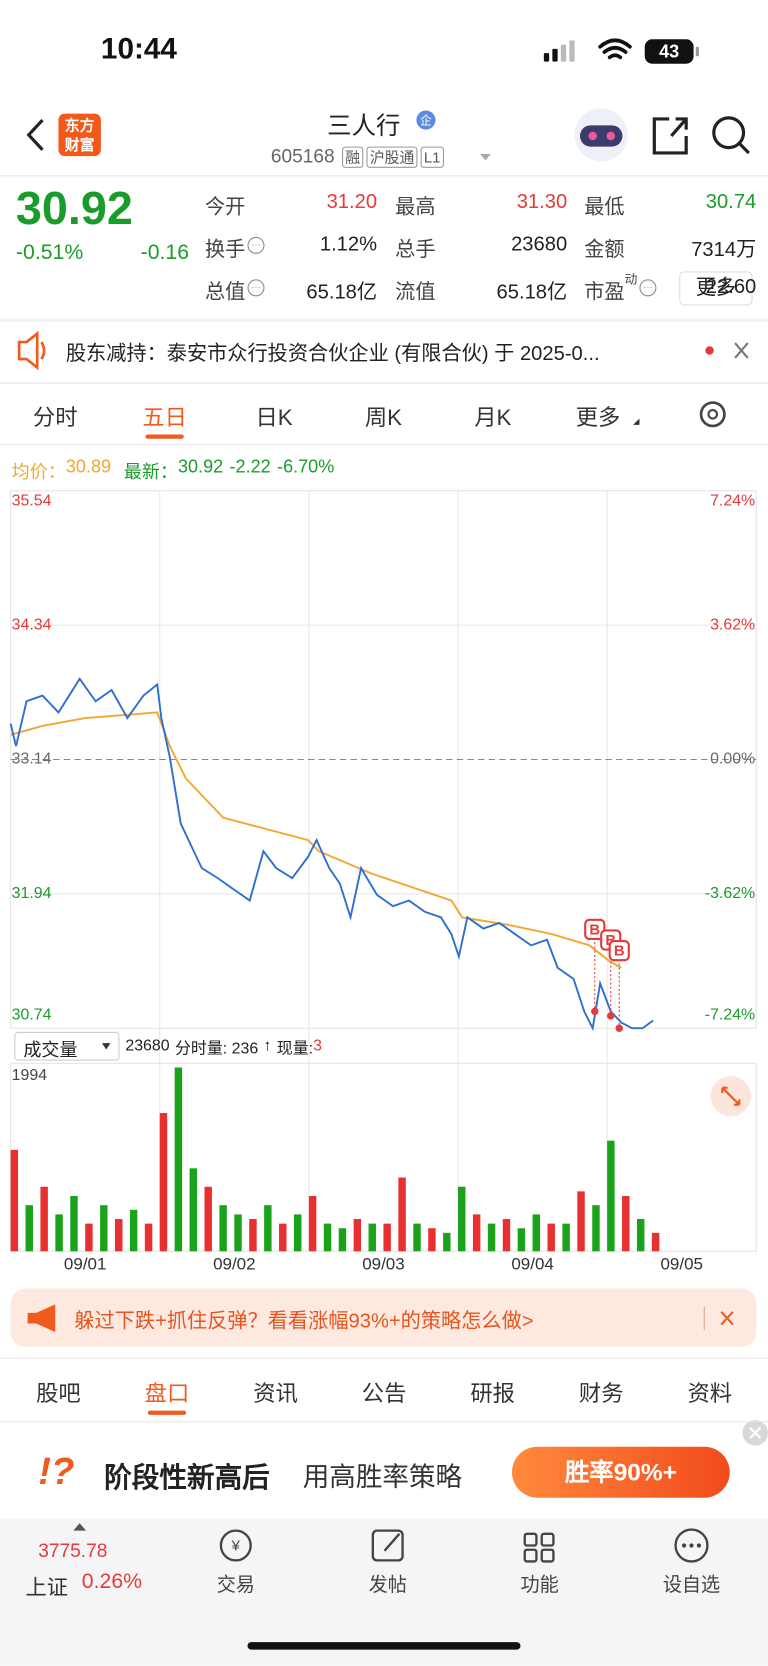 The width and height of the screenshot is (768, 1666). Describe the element at coordinates (353, 157) in the screenshot. I see `stock-tag: 融` at that location.